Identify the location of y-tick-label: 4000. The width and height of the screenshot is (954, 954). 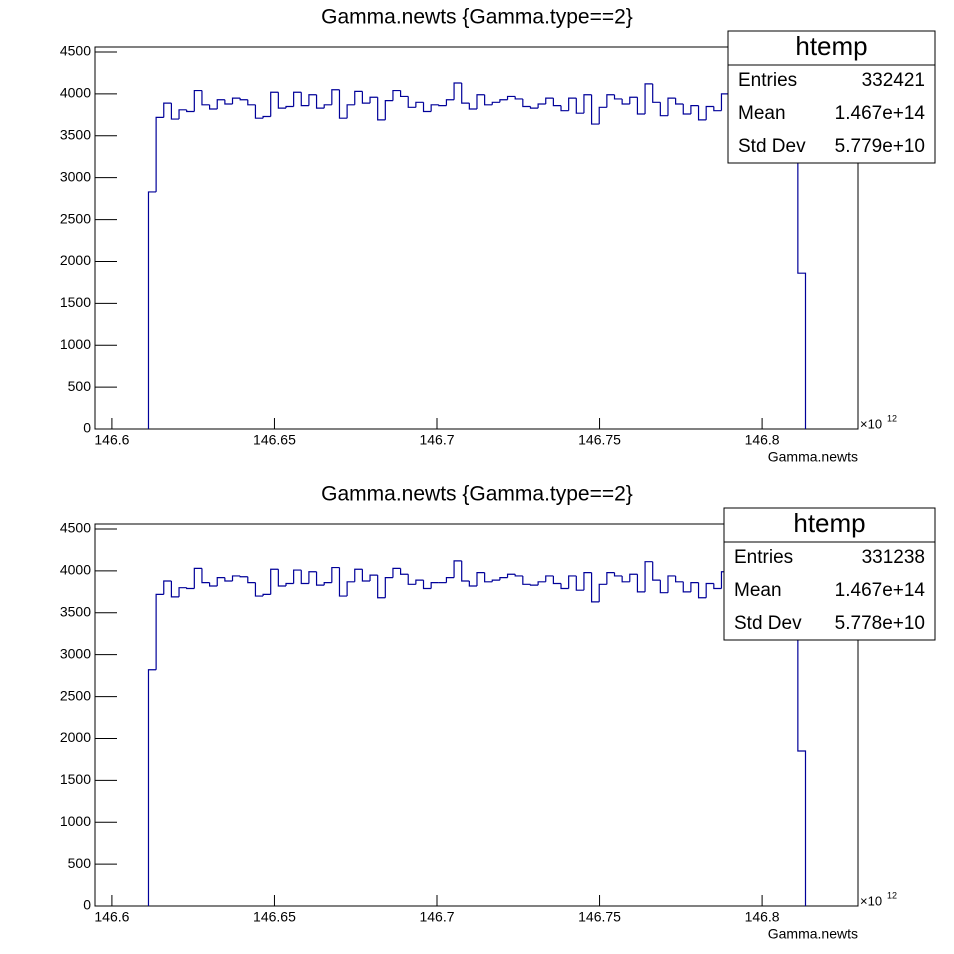
(75, 570).